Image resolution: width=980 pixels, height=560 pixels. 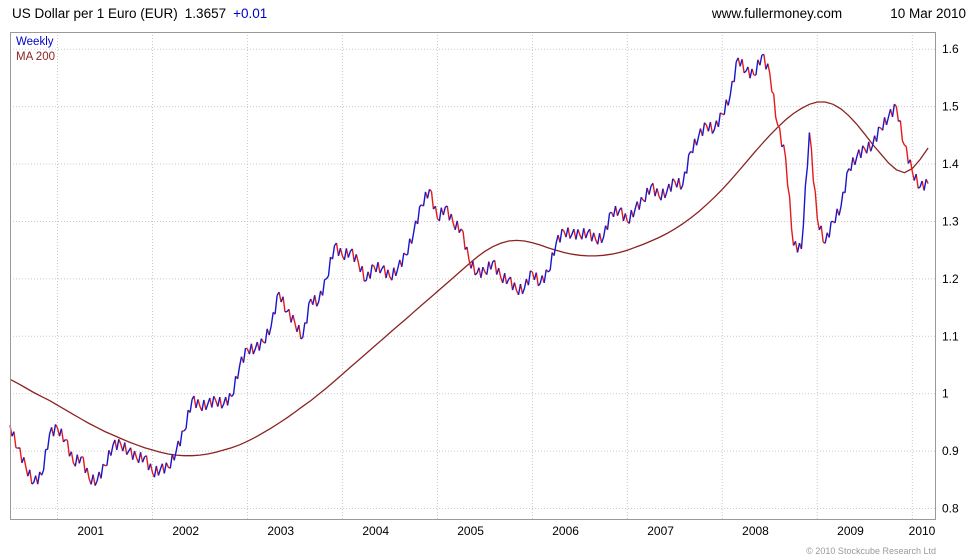 What do you see at coordinates (755, 531) in the screenshot?
I see `svg-text: 2008` at bounding box center [755, 531].